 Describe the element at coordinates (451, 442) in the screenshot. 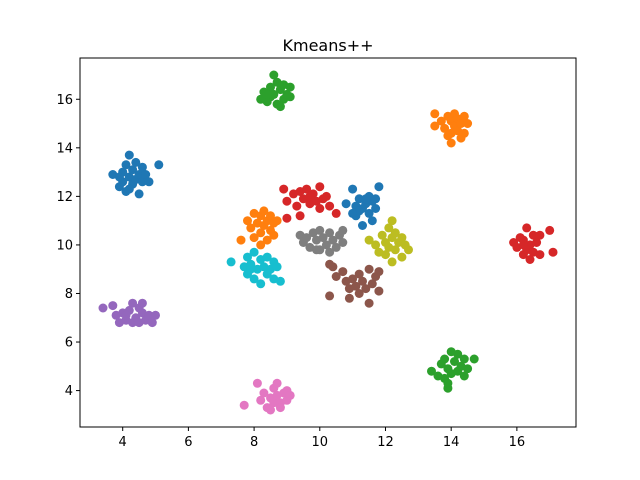

I see `x-tick-label: 14` at that location.